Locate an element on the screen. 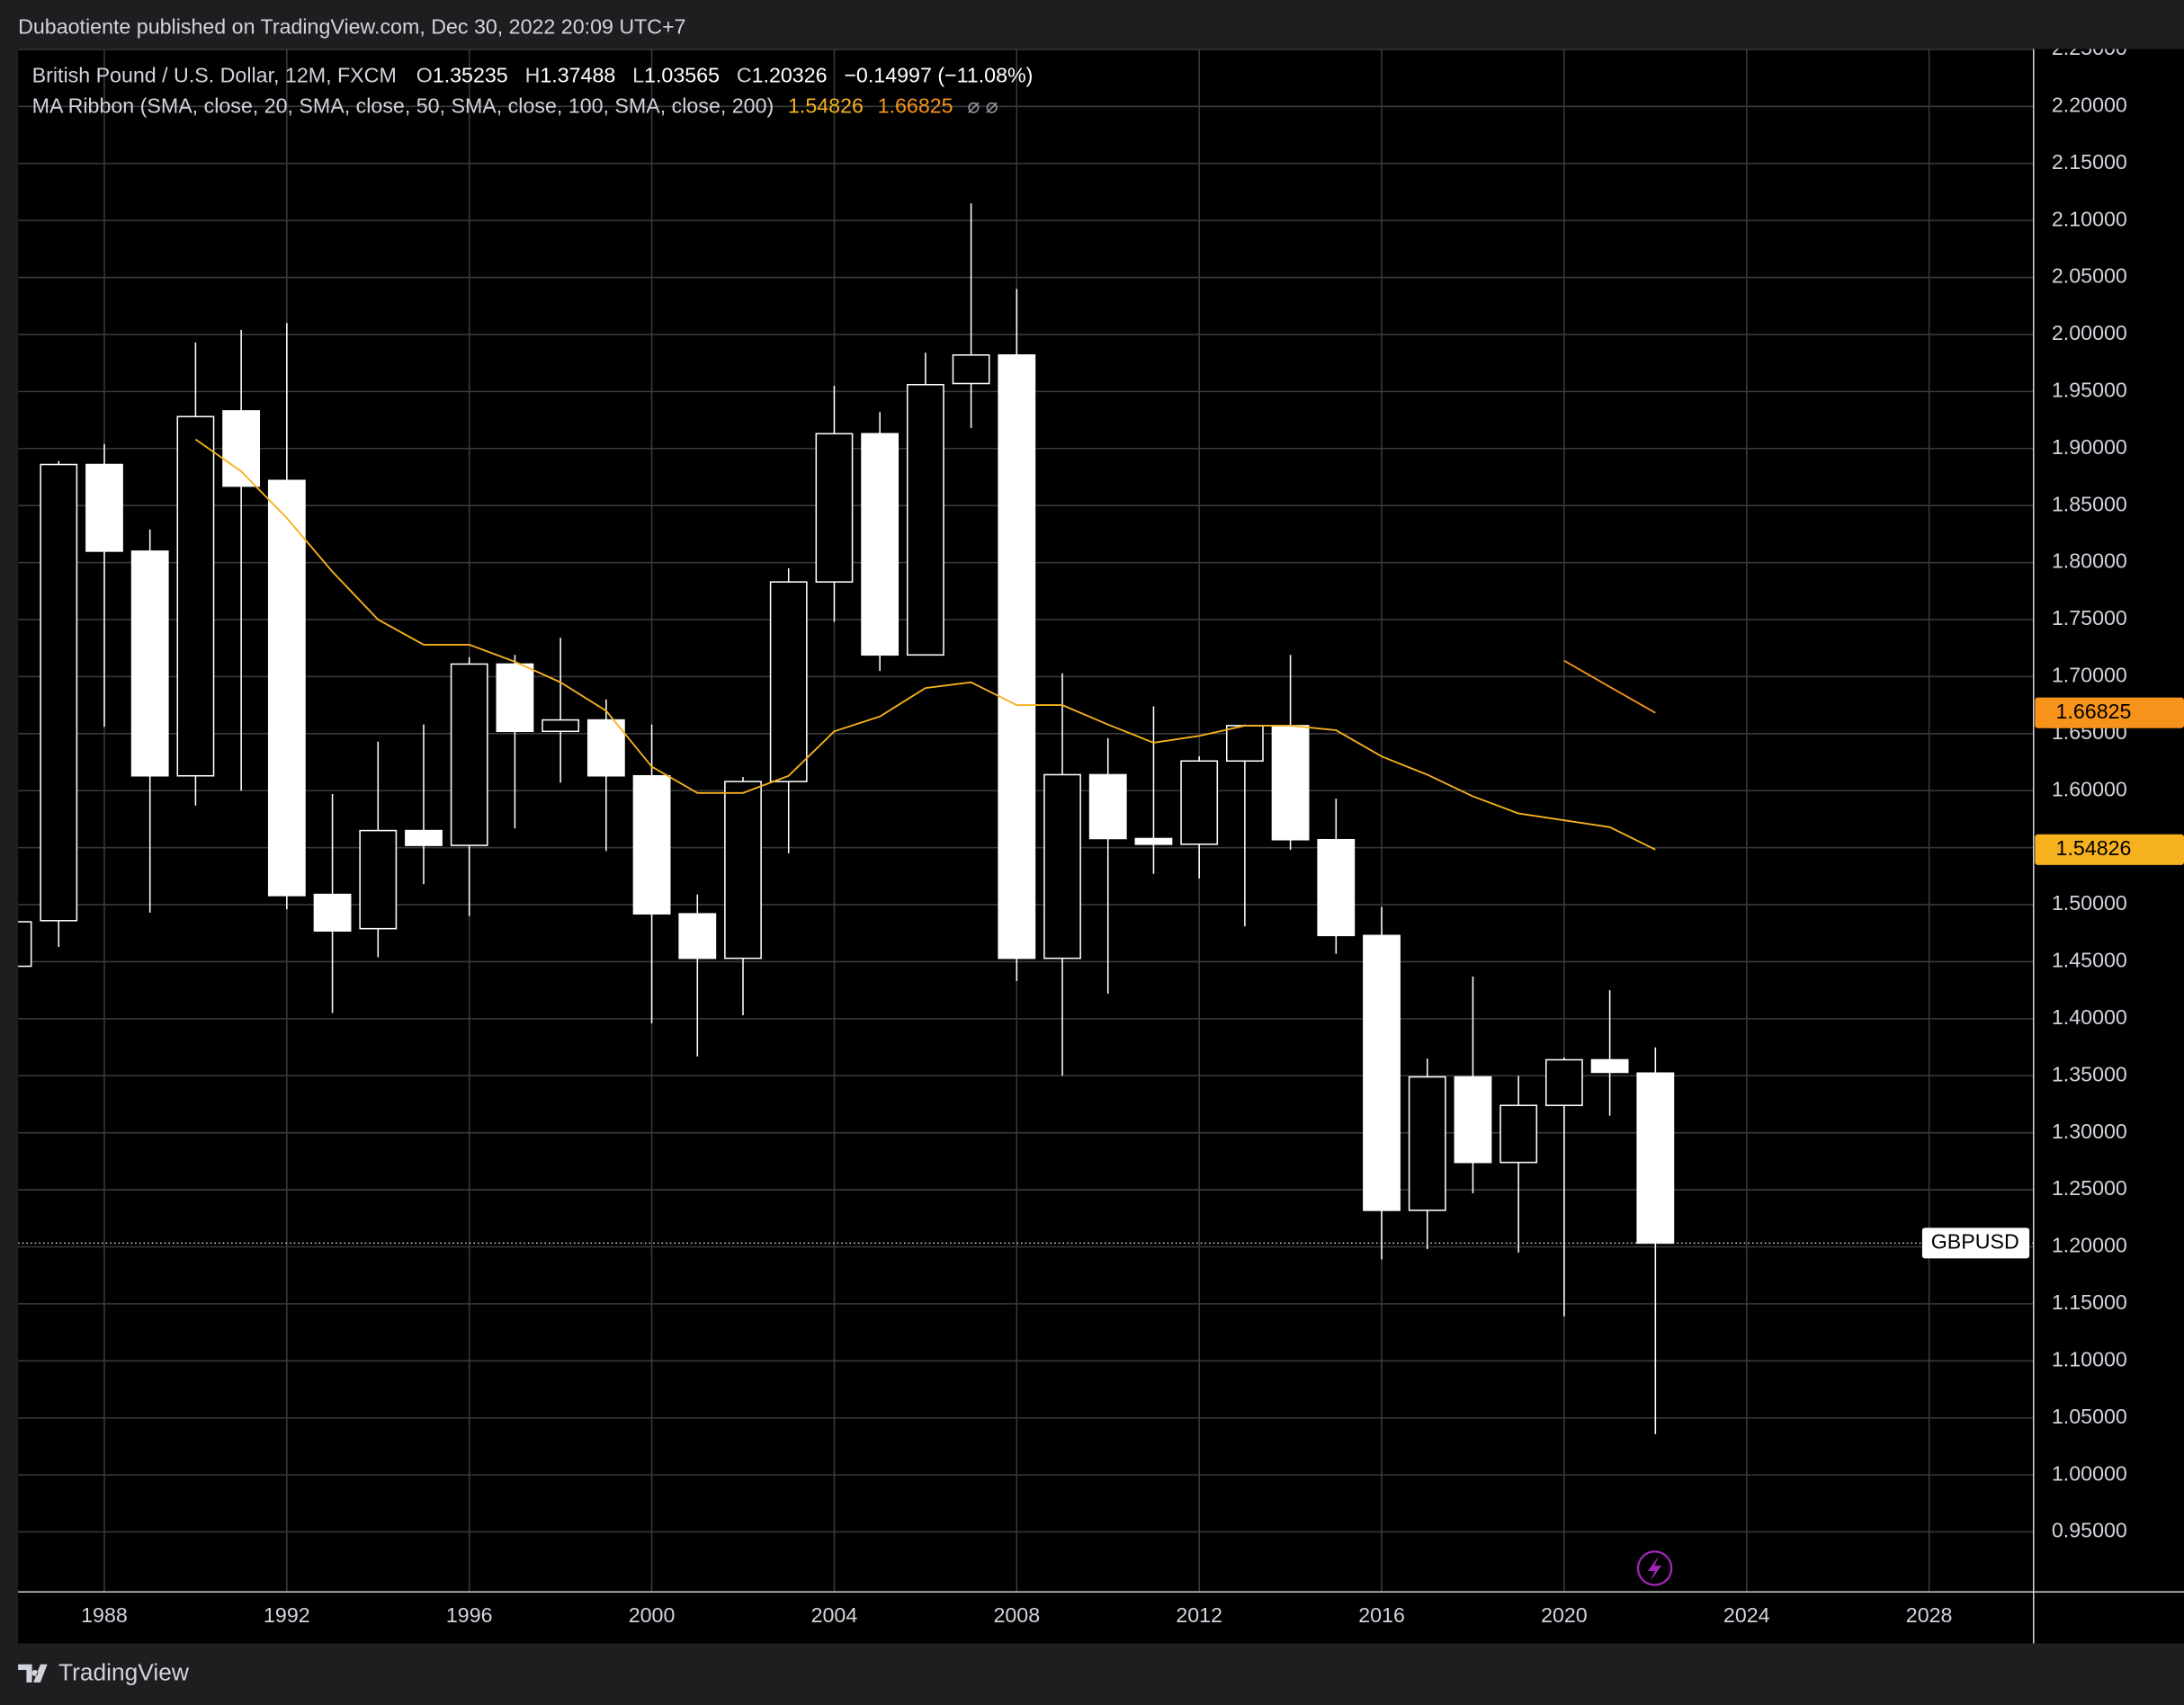  y-tick-label: 1.25000 is located at coordinates (2089, 1188).